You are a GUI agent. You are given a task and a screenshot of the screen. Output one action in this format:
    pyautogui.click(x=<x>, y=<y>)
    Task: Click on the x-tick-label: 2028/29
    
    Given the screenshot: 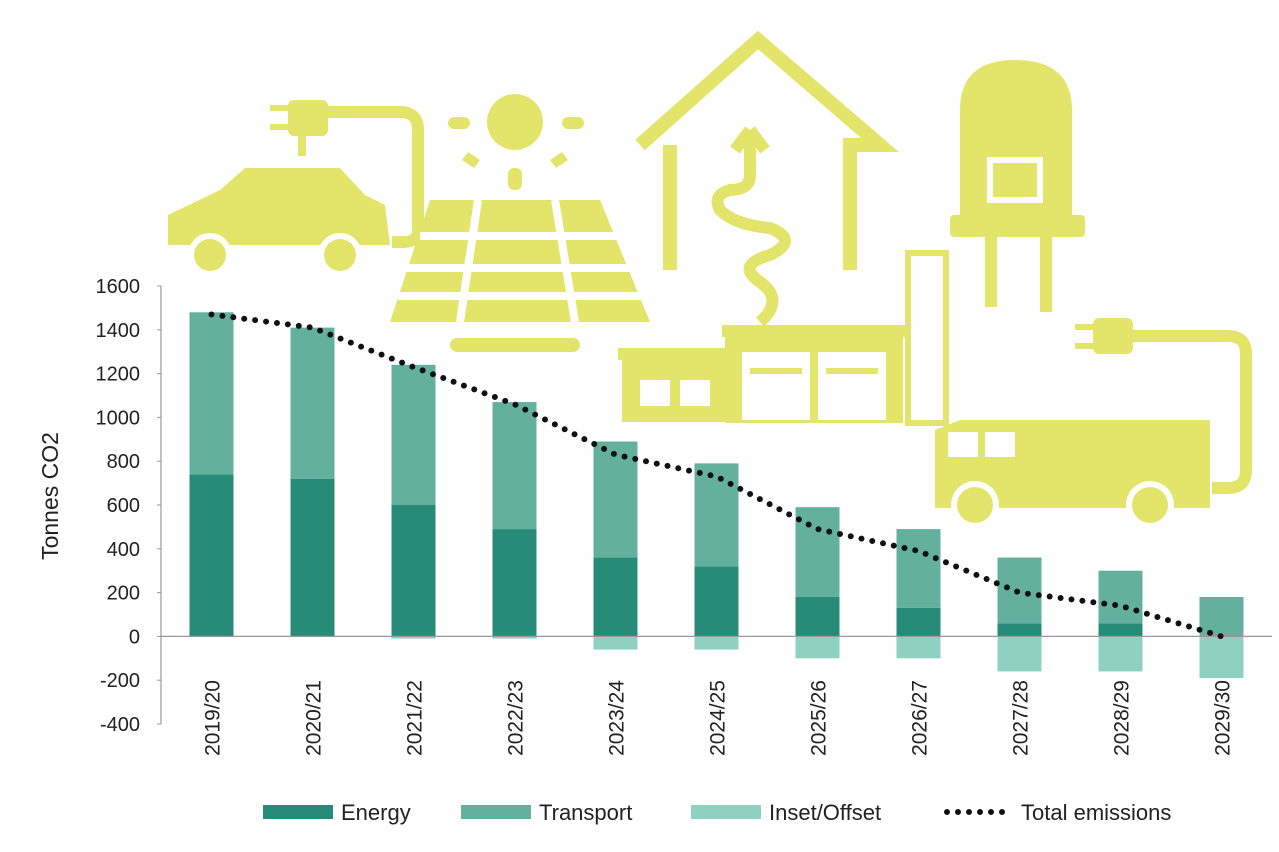 What is the action you would take?
    pyautogui.click(x=1122, y=718)
    